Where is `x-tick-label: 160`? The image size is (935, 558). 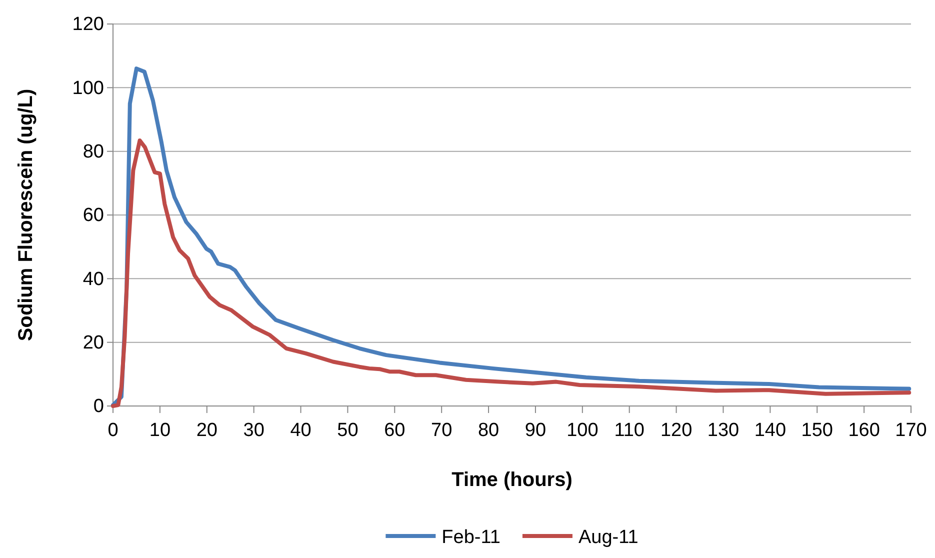
x-tick-label: 160 is located at coordinates (864, 430).